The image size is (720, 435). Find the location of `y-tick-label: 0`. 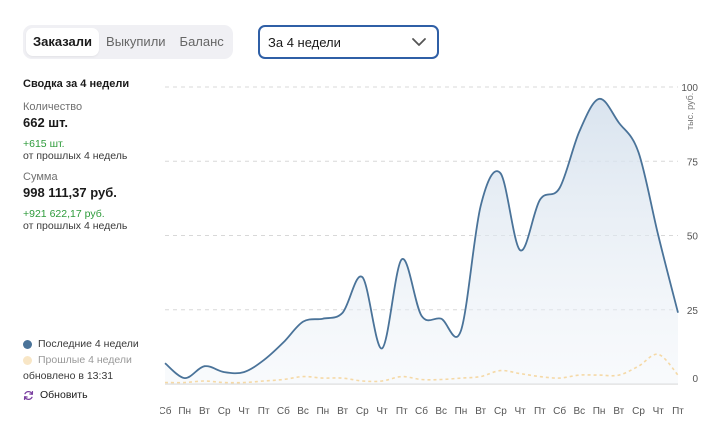

y-tick-label: 0 is located at coordinates (695, 379).